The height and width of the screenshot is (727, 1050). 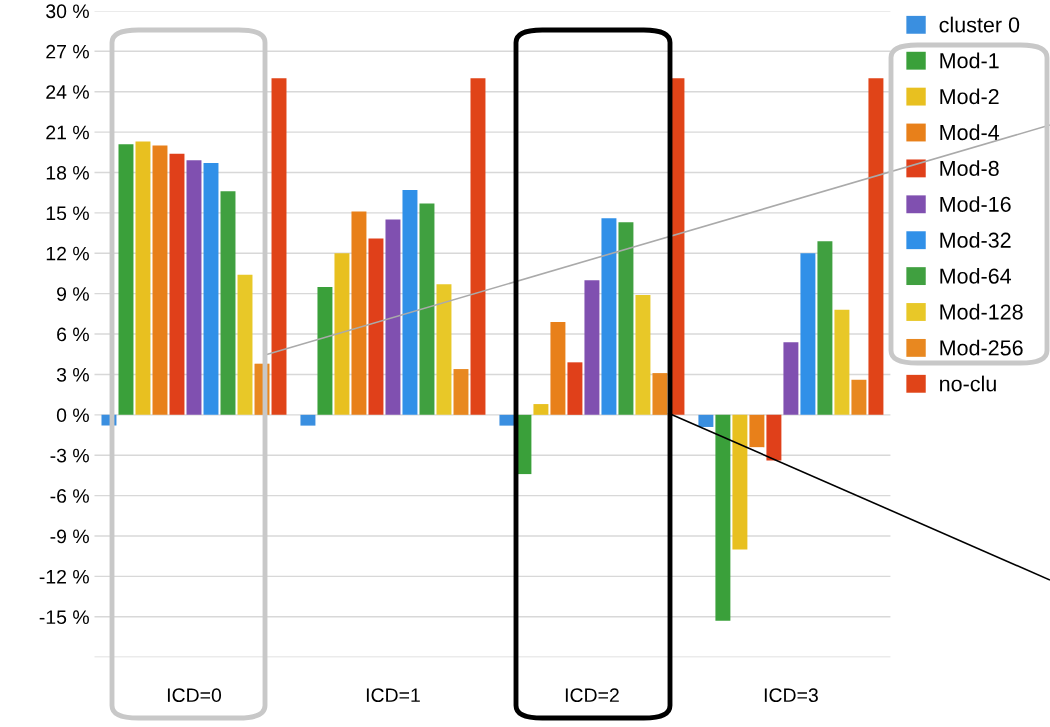 I want to click on y-tick-label: 21 %, so click(x=67, y=132).